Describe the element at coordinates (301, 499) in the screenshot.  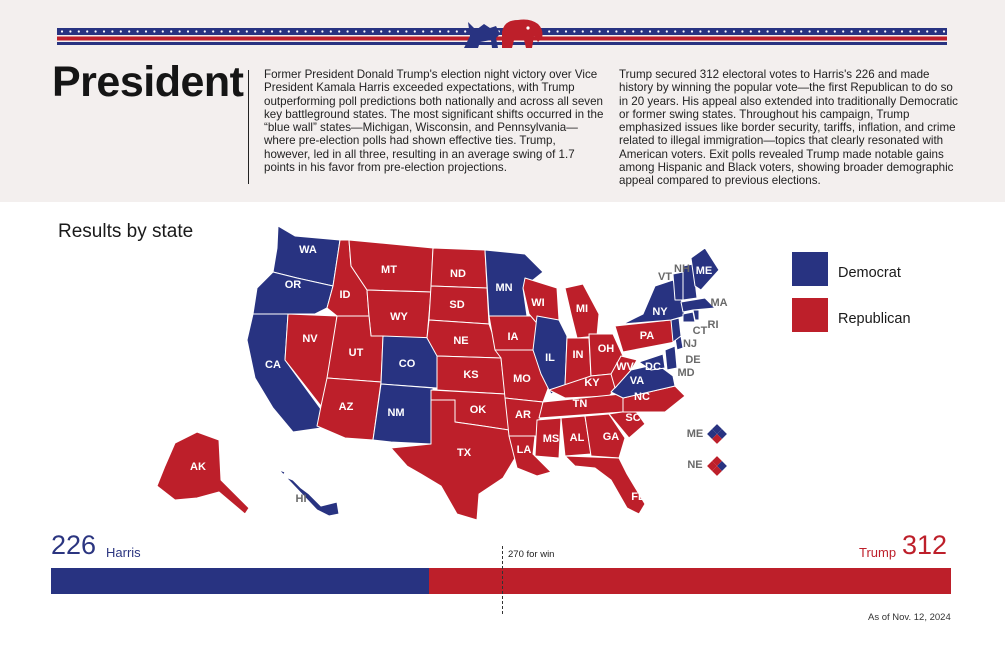
I see `svg-text: HI` at that location.